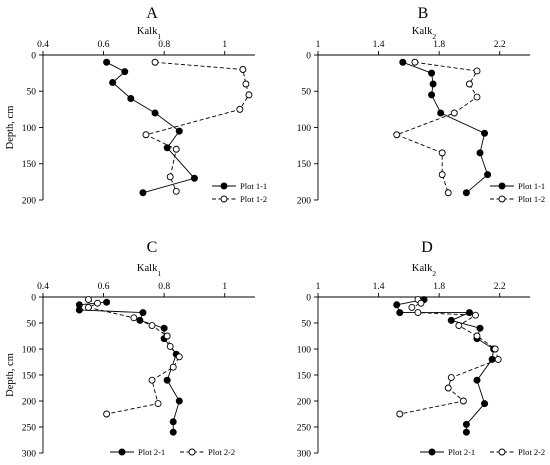 This screenshot has height=465, width=550. What do you see at coordinates (500, 45) in the screenshot?
I see `x-tick-label: 2.2` at bounding box center [500, 45].